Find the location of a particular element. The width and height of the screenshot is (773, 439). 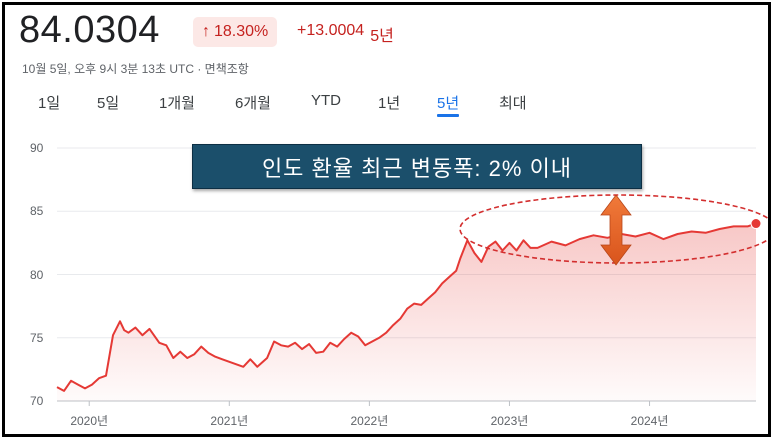

tab-max: 최대 is located at coordinates (513, 102).